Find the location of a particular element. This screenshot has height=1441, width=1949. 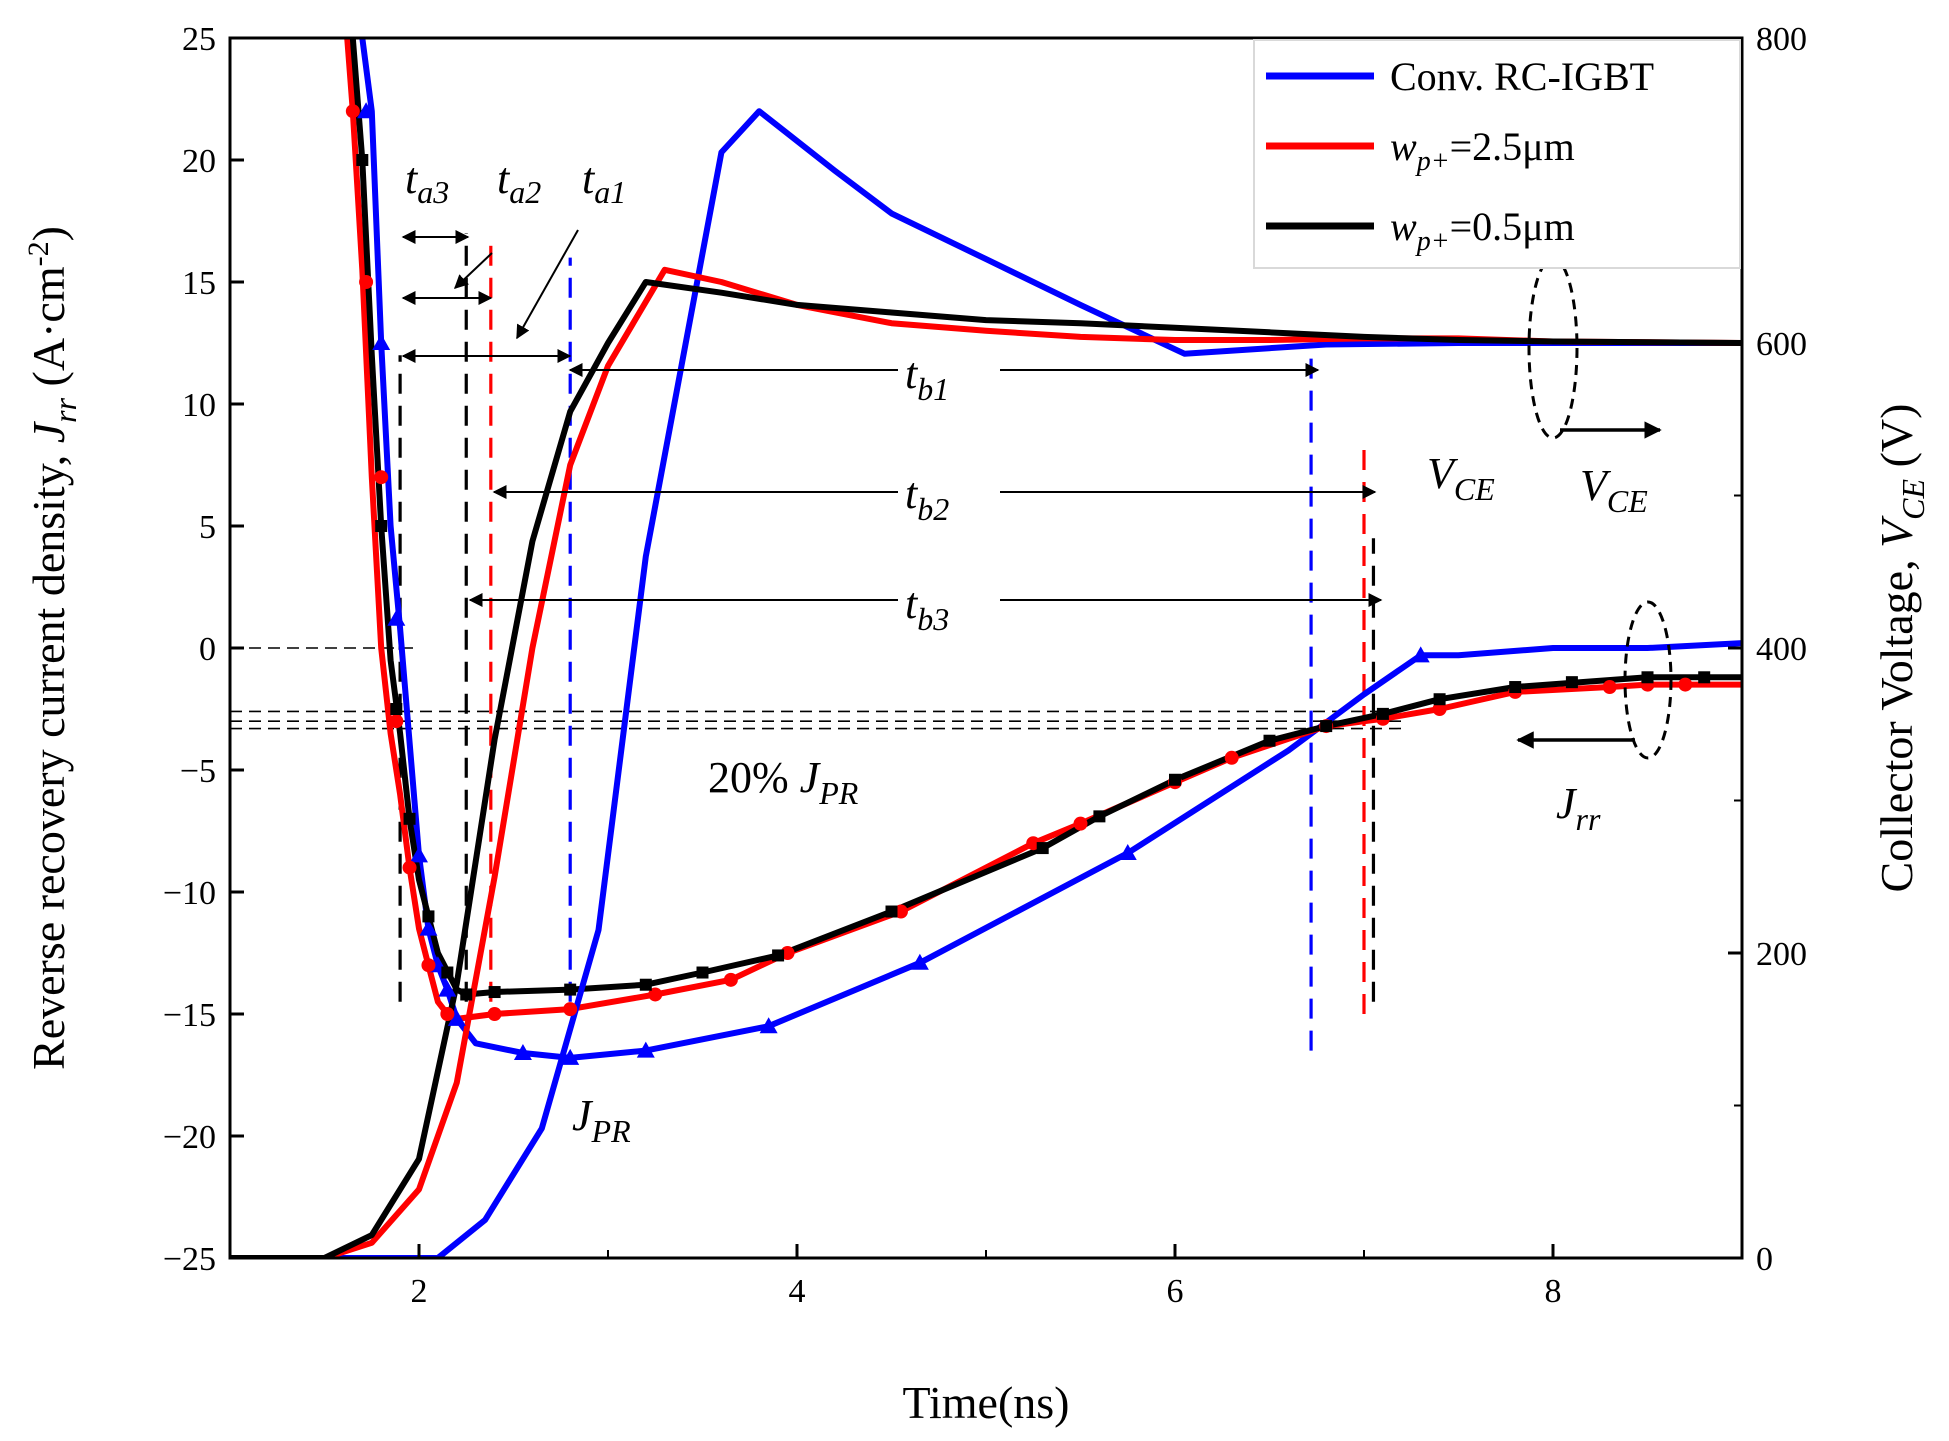

ta3-label: ta3 is located at coordinates (427, 182).